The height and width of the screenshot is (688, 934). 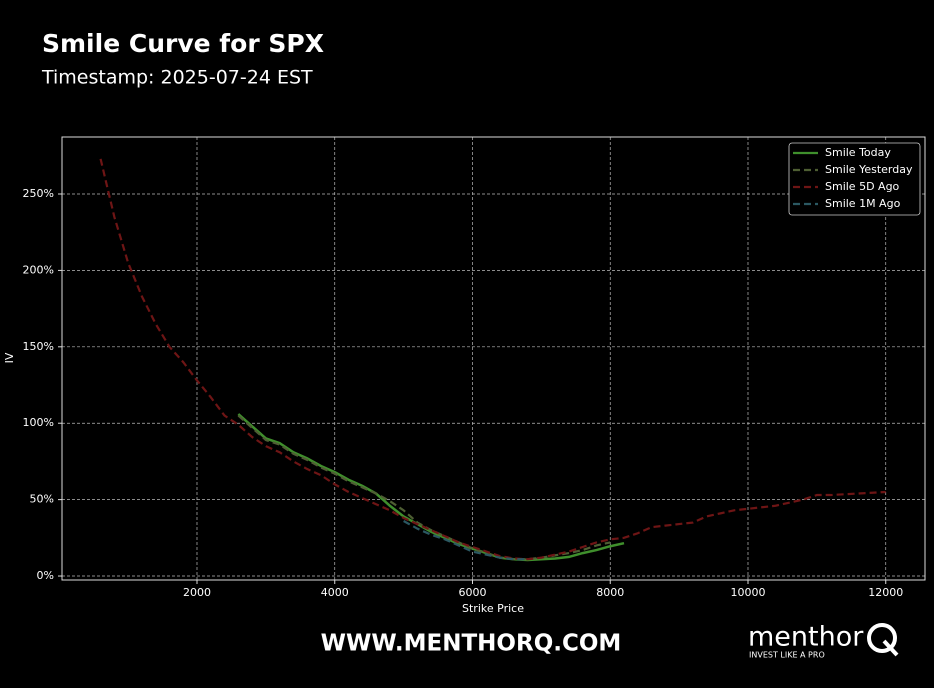 What do you see at coordinates (869, 169) in the screenshot?
I see `legend-label: Smile Yesterday` at bounding box center [869, 169].